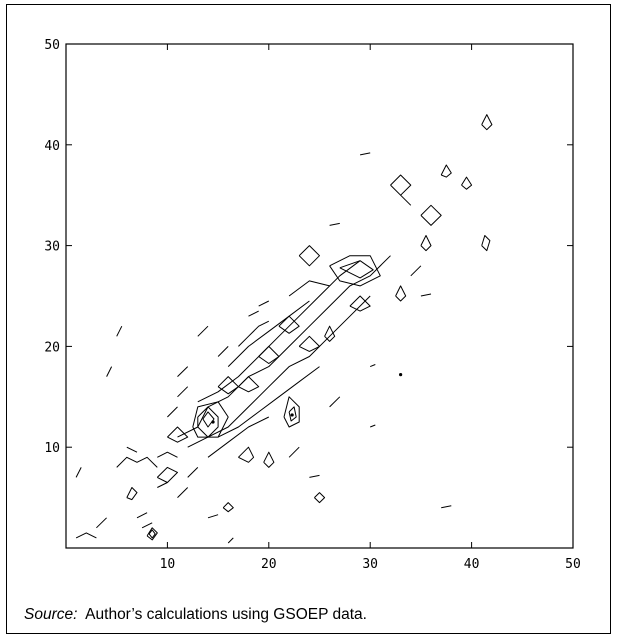 Image resolution: width=619 pixels, height=638 pixels. I want to click on y-tick-label-10: 10, so click(52, 448).